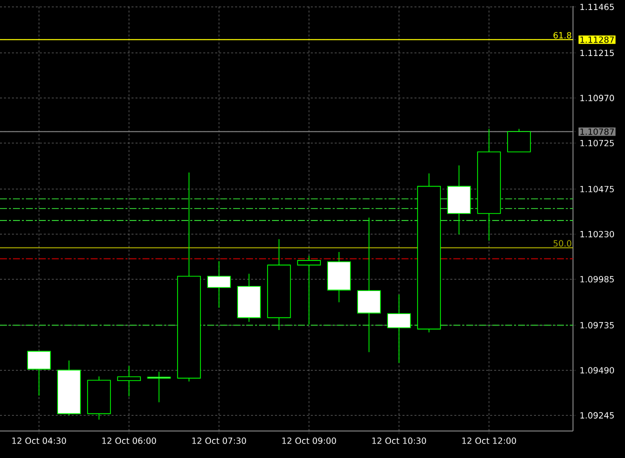  What do you see at coordinates (309, 441) in the screenshot?
I see `x-tick-label: 12 Oct 09:00` at bounding box center [309, 441].